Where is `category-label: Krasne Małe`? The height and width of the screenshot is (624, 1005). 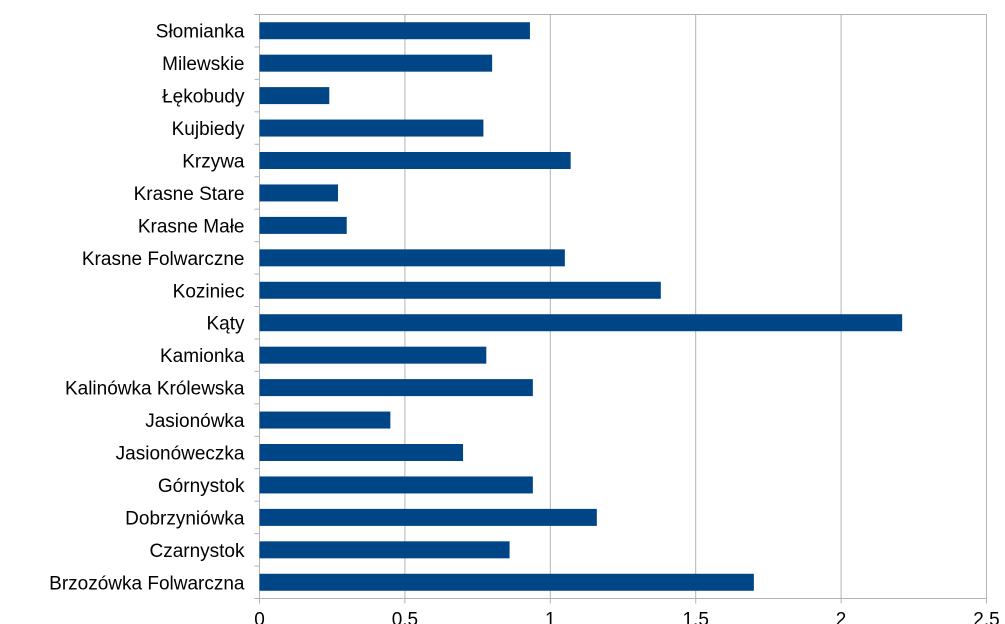
category-label: Krasne Małe is located at coordinates (191, 226).